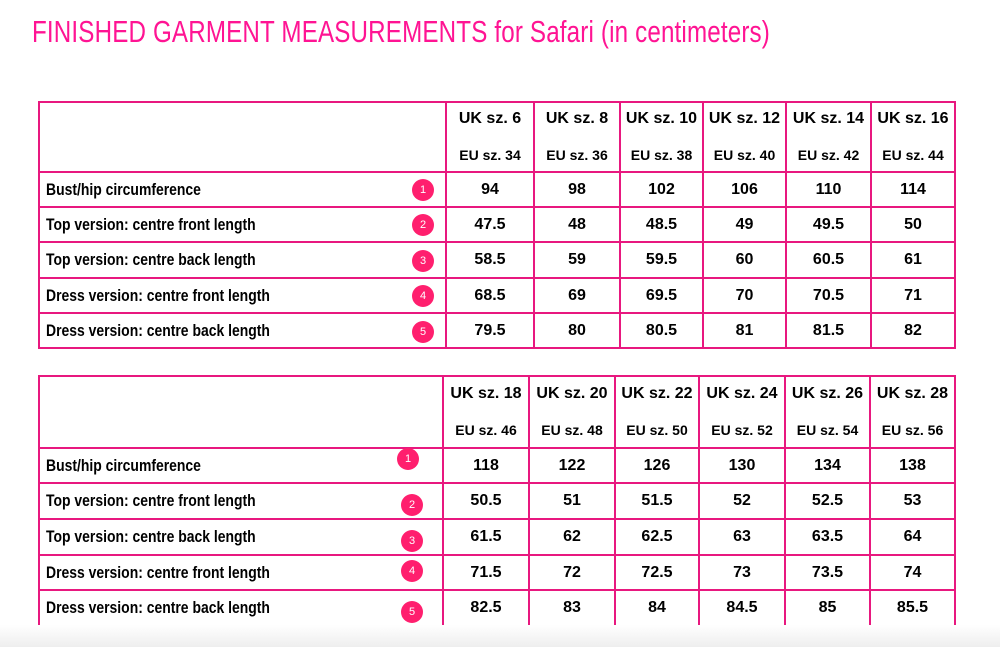 This screenshot has height=647, width=1000. I want to click on number-badge: 1, so click(408, 459).